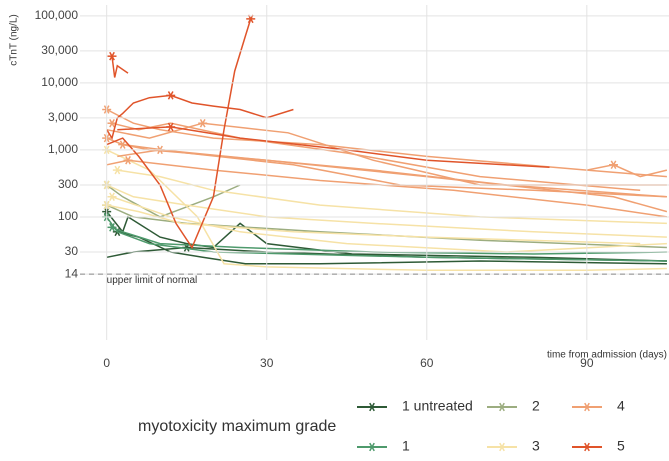 The height and width of the screenshot is (461, 669). Describe the element at coordinates (72, 273) in the screenshot. I see `y-tick-label: 14` at that location.